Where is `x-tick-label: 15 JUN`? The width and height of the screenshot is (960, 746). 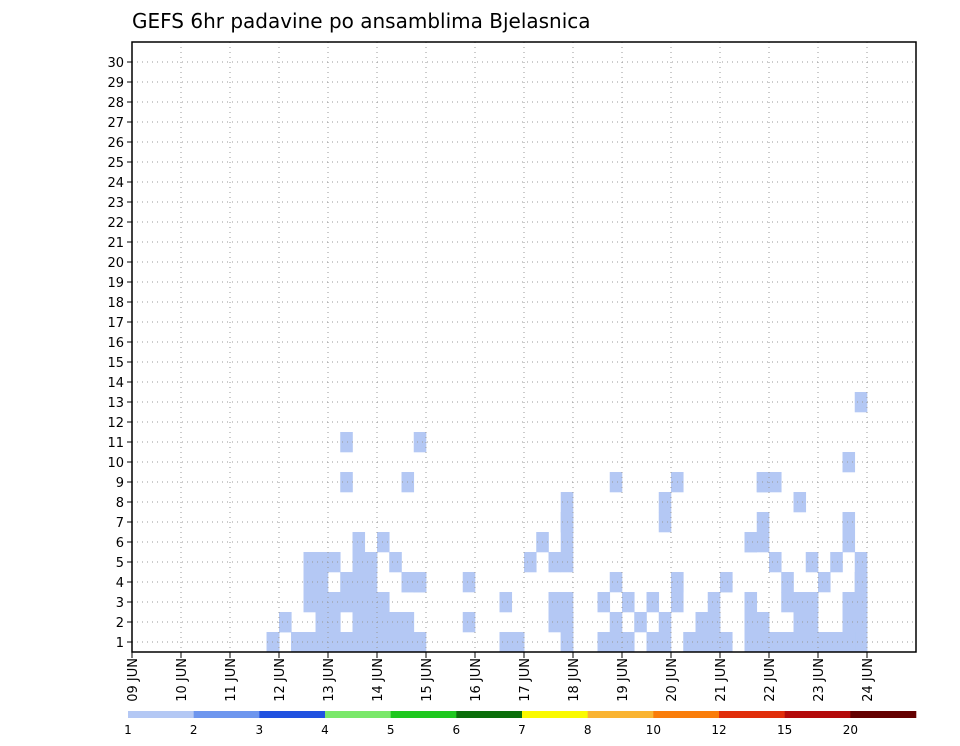
x-tick-label: 15 JUN is located at coordinates (427, 680).